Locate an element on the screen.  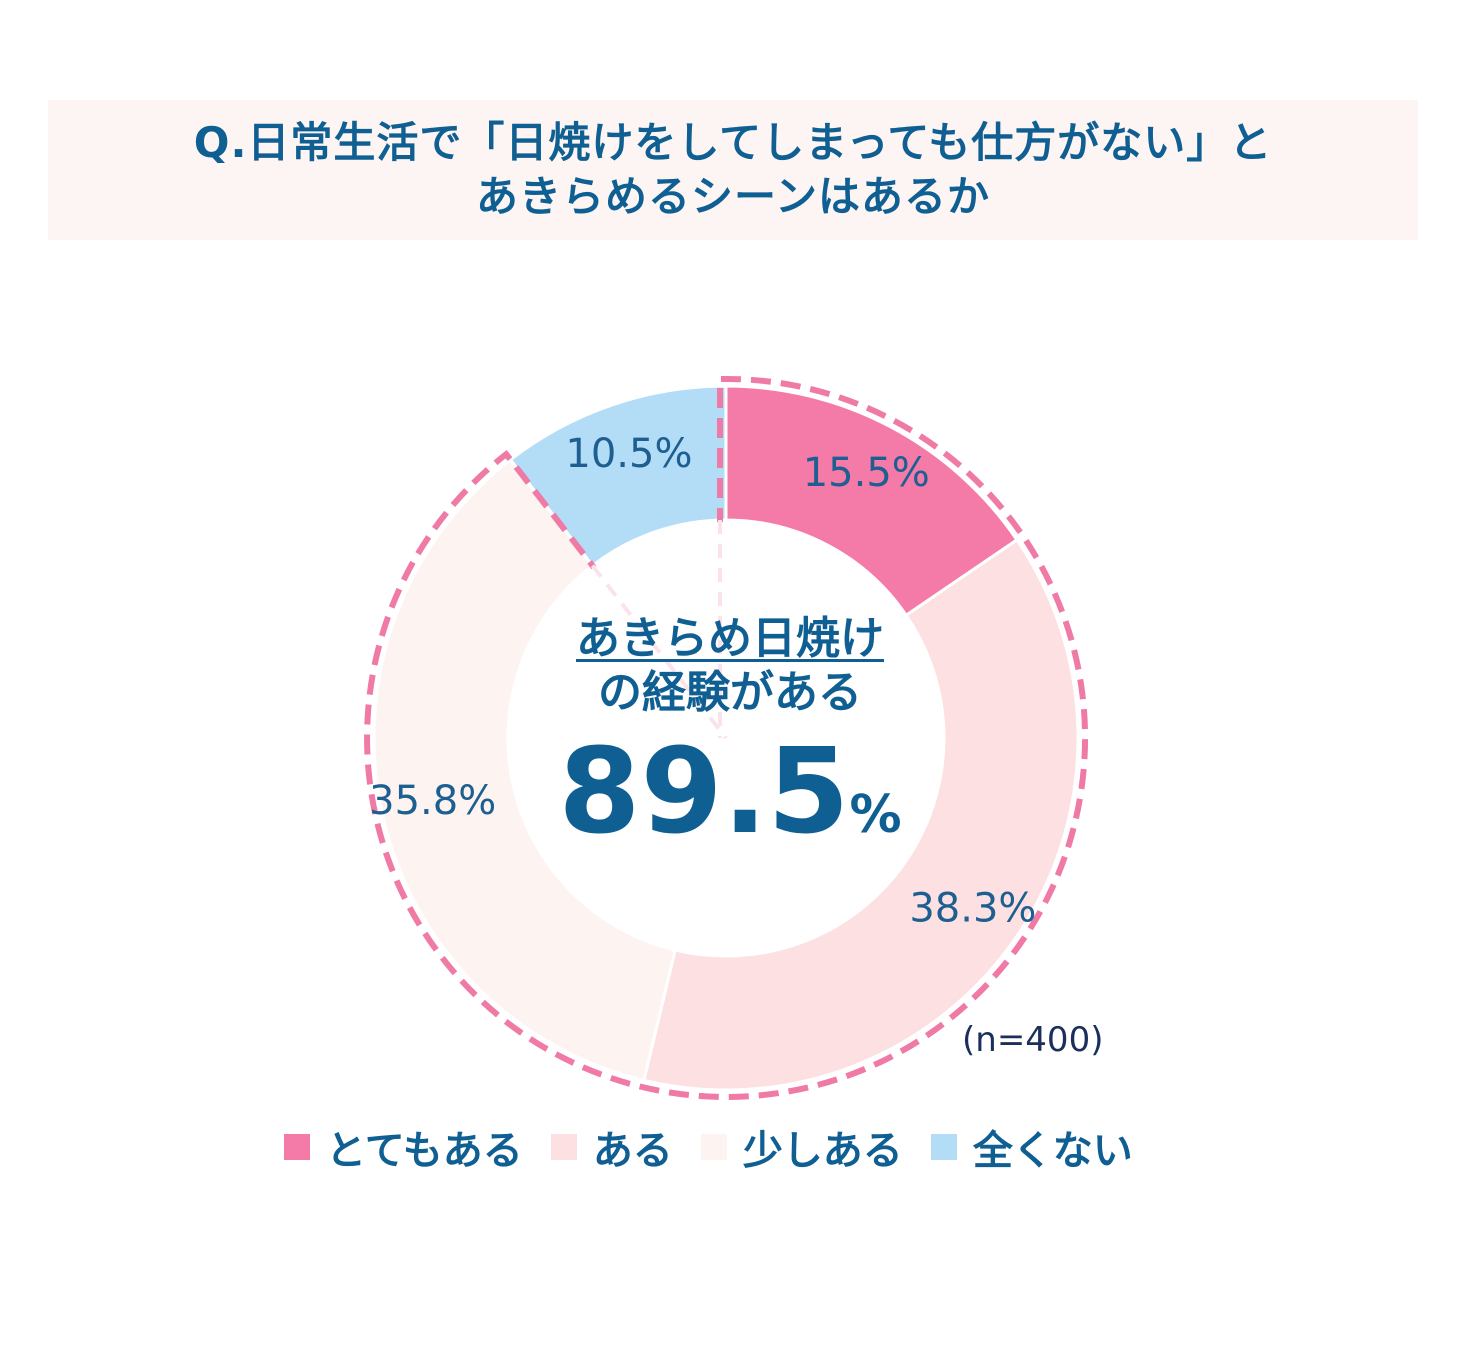
legend: とてもある ある 少しある 全くない is located at coordinates (722, 1147).